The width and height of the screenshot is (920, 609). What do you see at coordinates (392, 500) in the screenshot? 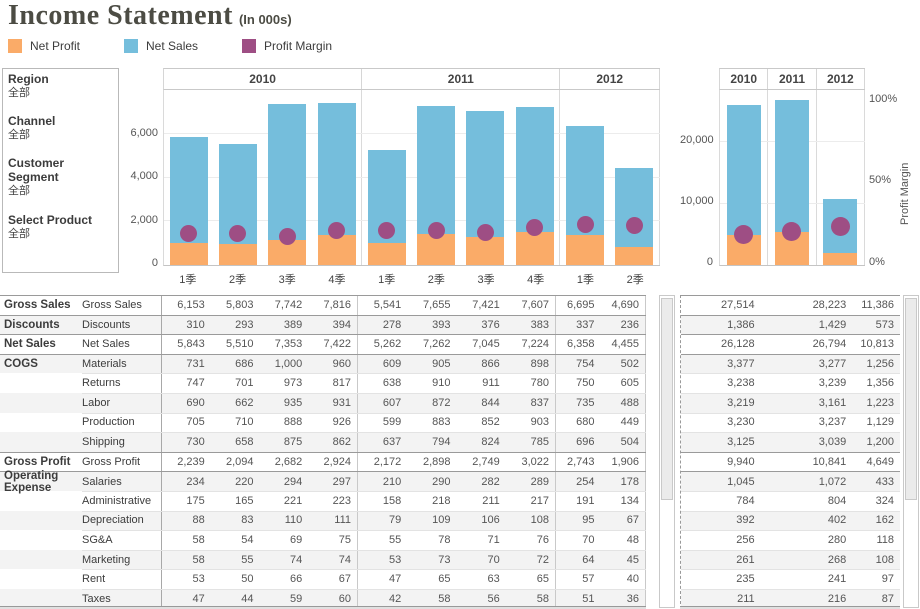
I see `table-cell: 158` at bounding box center [392, 500].